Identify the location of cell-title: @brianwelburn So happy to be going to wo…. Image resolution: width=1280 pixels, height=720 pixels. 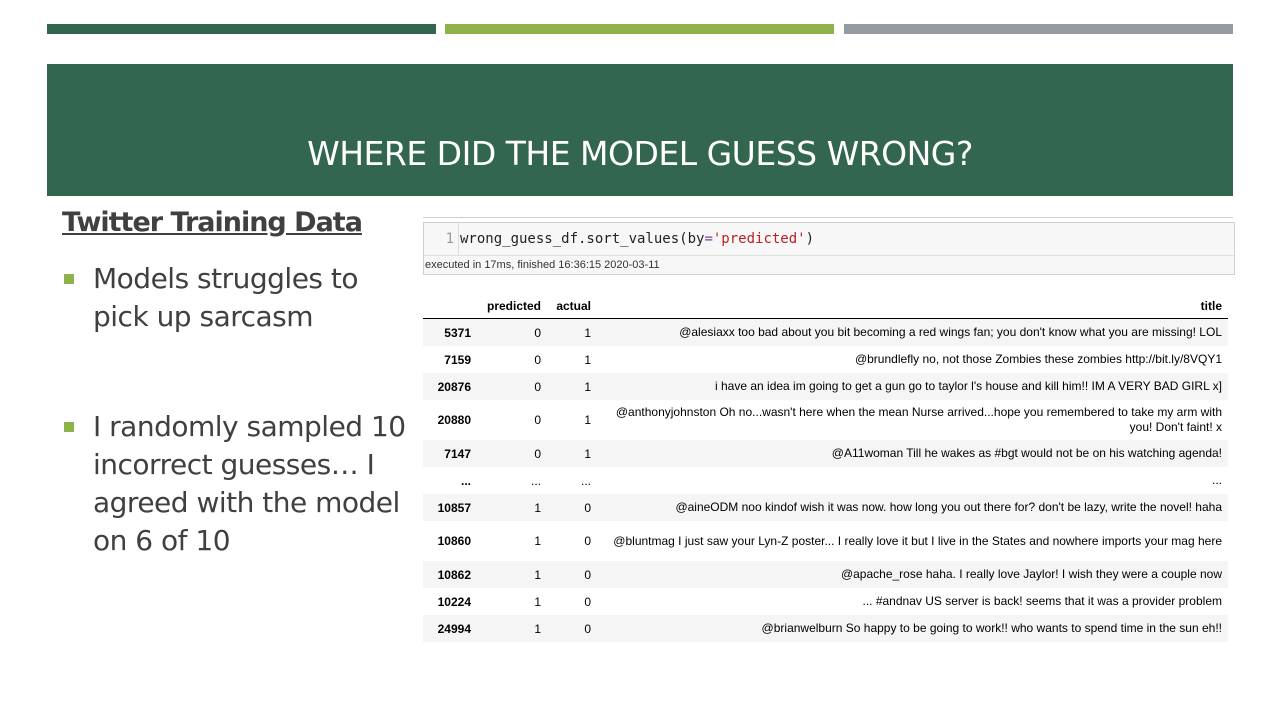
(912, 628).